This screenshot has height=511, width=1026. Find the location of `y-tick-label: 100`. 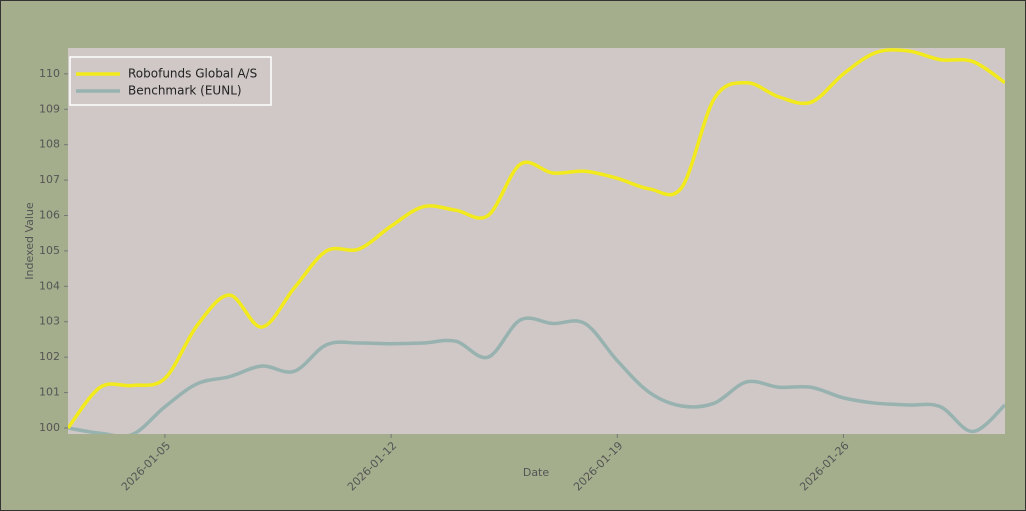

y-tick-label: 100 is located at coordinates (49, 427).